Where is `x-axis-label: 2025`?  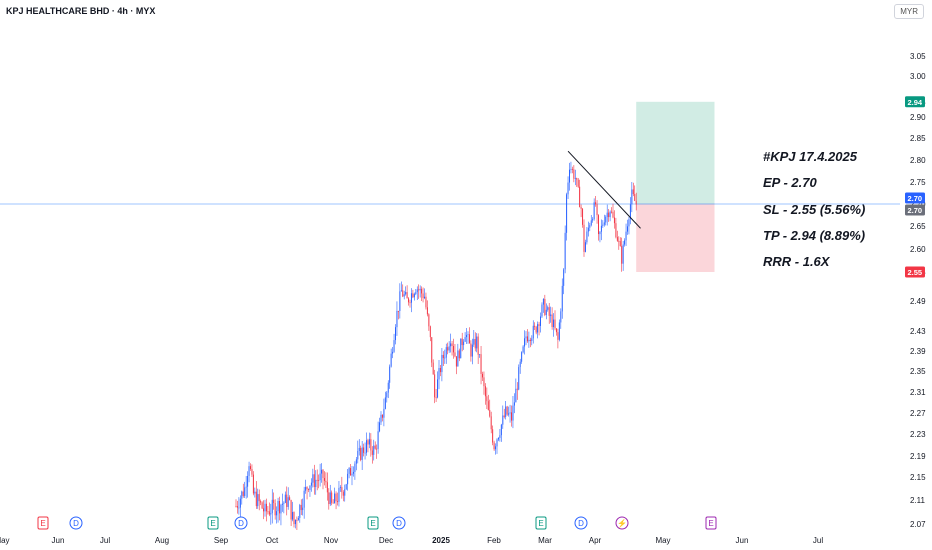
x-axis-label: 2025 is located at coordinates (441, 540).